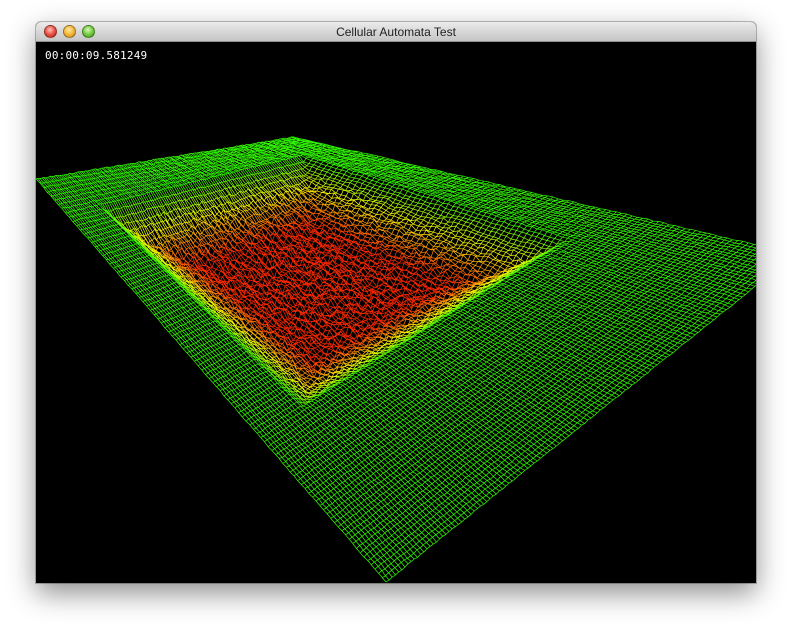 This screenshot has width=792, height=632. What do you see at coordinates (50, 31) in the screenshot?
I see `close-button` at bounding box center [50, 31].